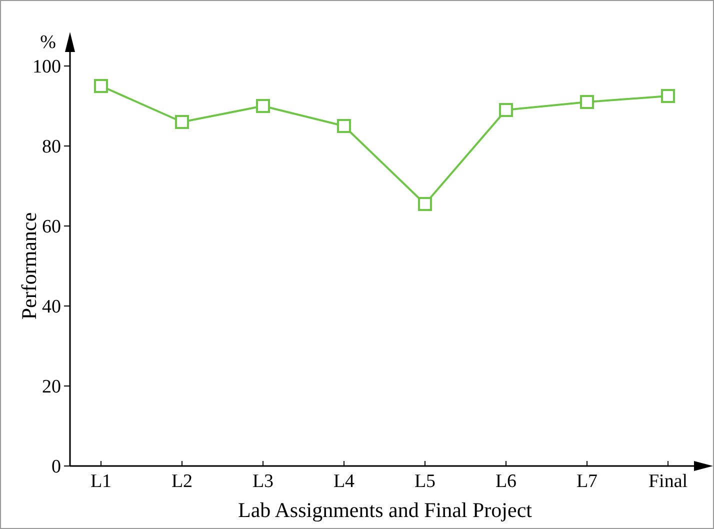  I want to click on y-tick-label: 0, so click(56, 467).